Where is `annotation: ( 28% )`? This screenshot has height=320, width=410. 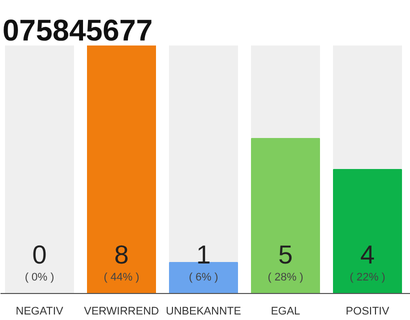
annotation: ( 28% ) is located at coordinates (286, 278).